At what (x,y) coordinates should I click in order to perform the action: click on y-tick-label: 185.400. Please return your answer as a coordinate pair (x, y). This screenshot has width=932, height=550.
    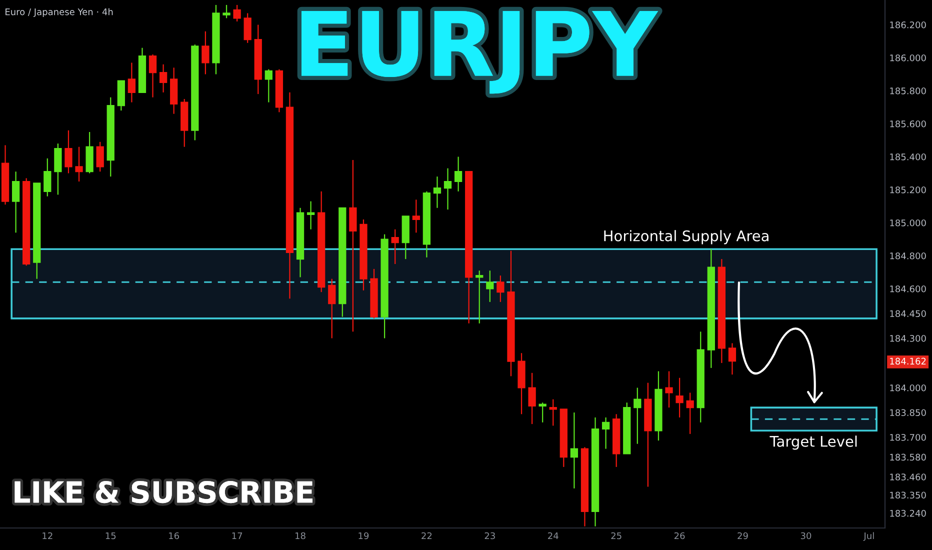
    Looking at the image, I should click on (908, 156).